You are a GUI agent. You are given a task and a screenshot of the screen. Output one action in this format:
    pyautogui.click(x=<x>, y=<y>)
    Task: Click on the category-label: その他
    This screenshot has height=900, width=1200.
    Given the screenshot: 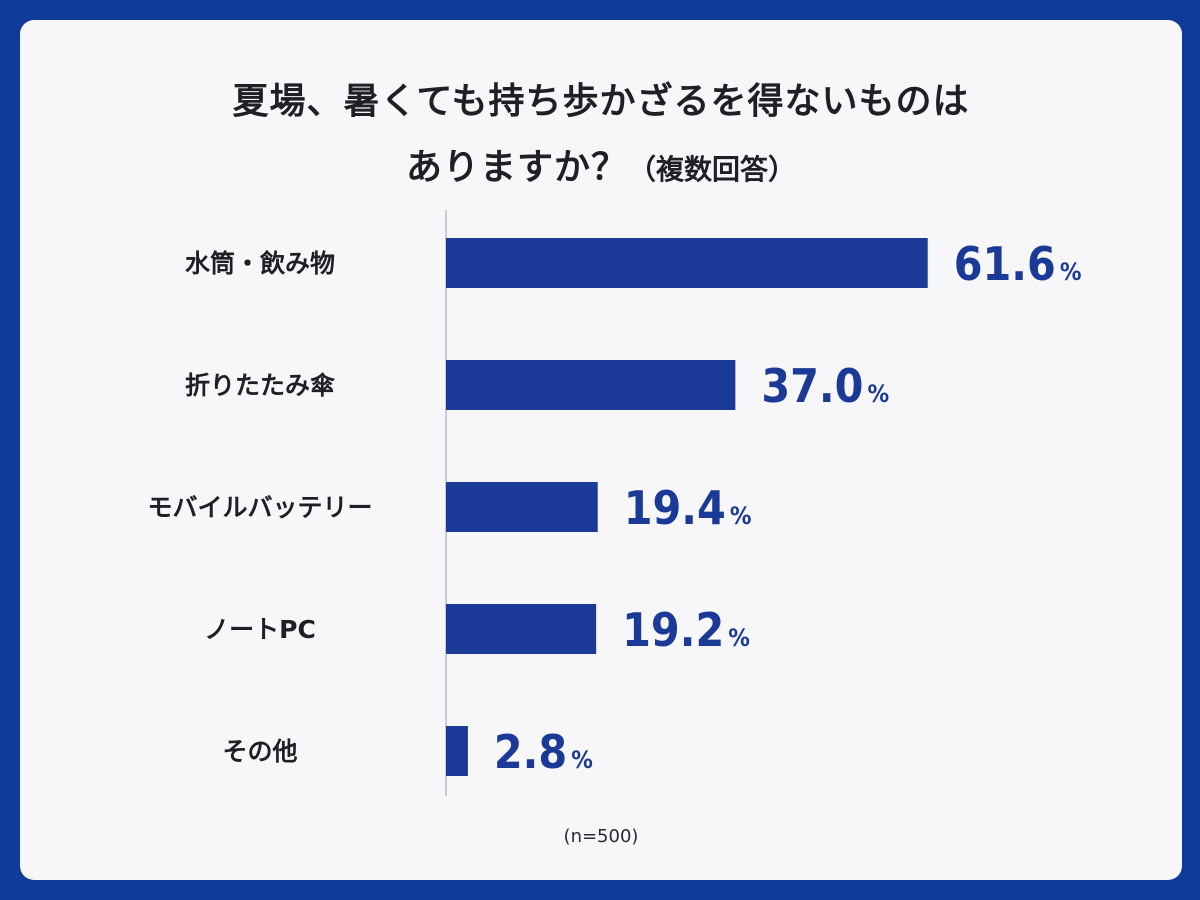 What is the action you would take?
    pyautogui.click(x=259, y=751)
    